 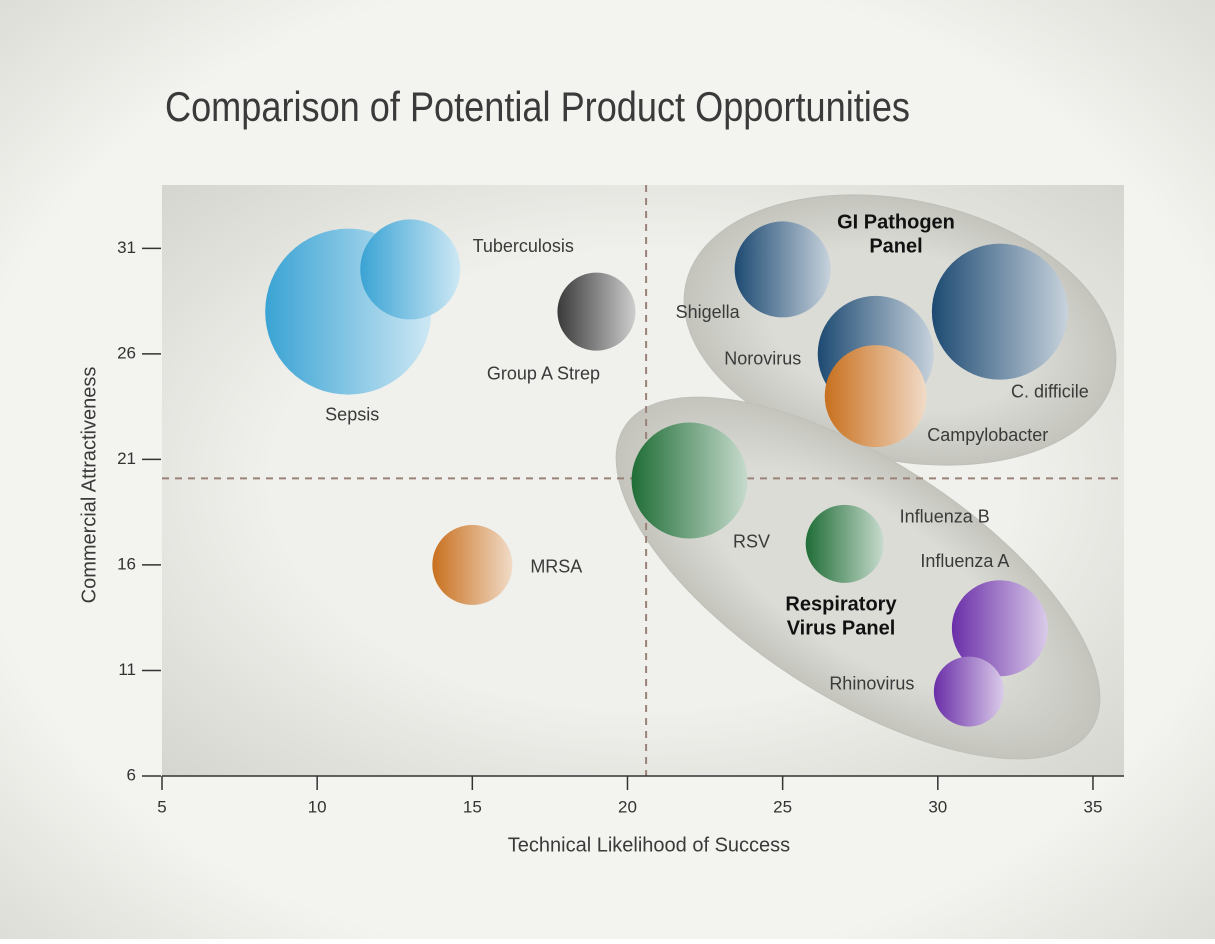 I want to click on point-label: Tuberculosis, so click(x=523, y=246).